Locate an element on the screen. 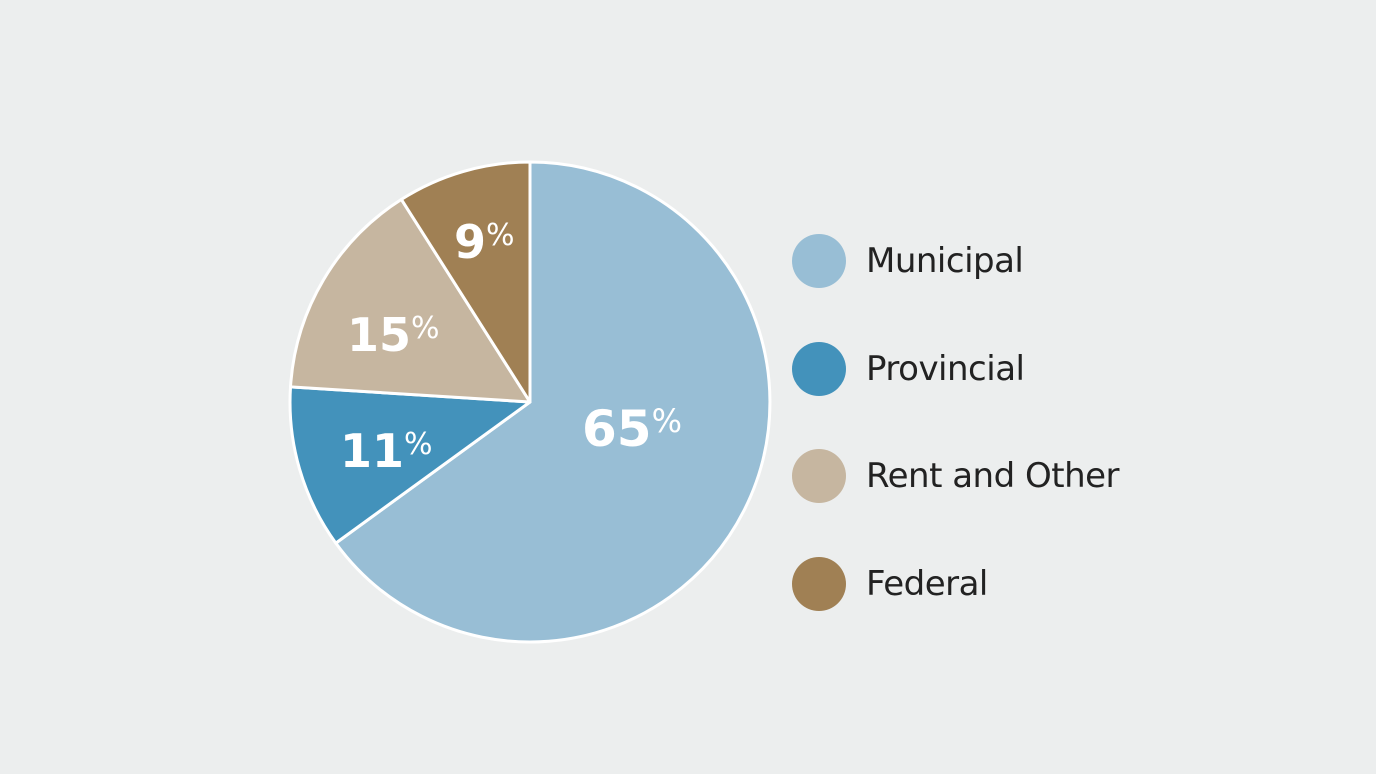 The image size is (1376, 774). legend-label: Municipal is located at coordinates (945, 261).